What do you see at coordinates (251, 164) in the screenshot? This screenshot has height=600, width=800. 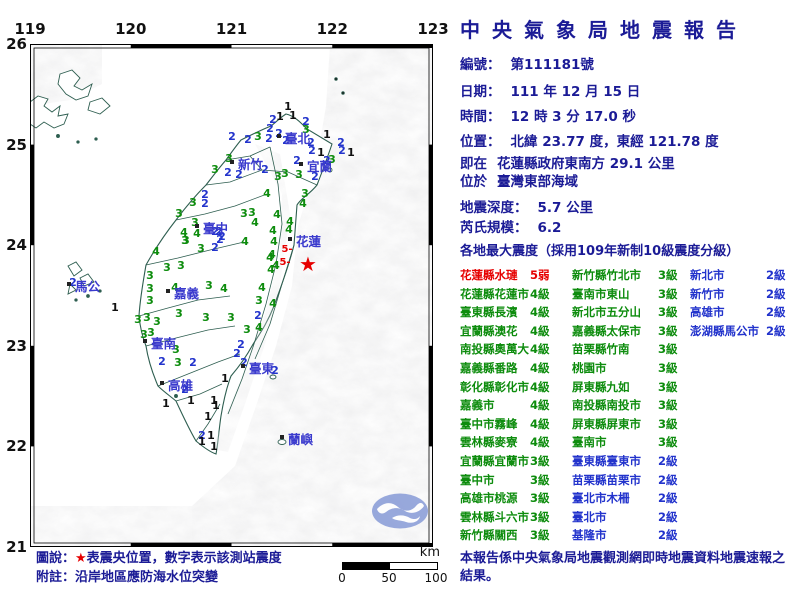 I see `city-label: 新竹` at bounding box center [251, 164].